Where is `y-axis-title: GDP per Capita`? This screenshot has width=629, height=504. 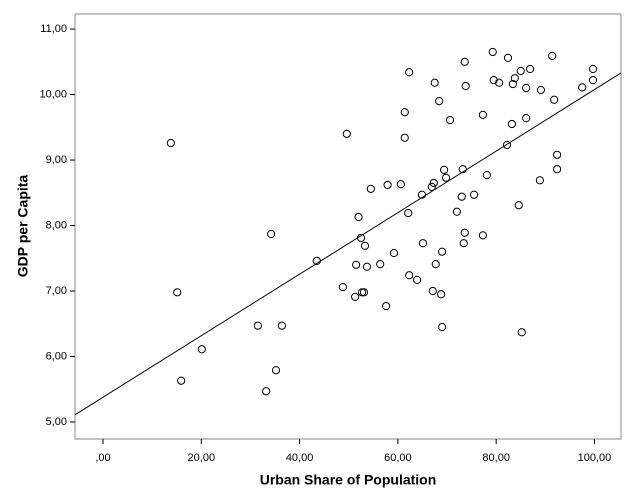 y-axis-title: GDP per Capita is located at coordinates (23, 226).